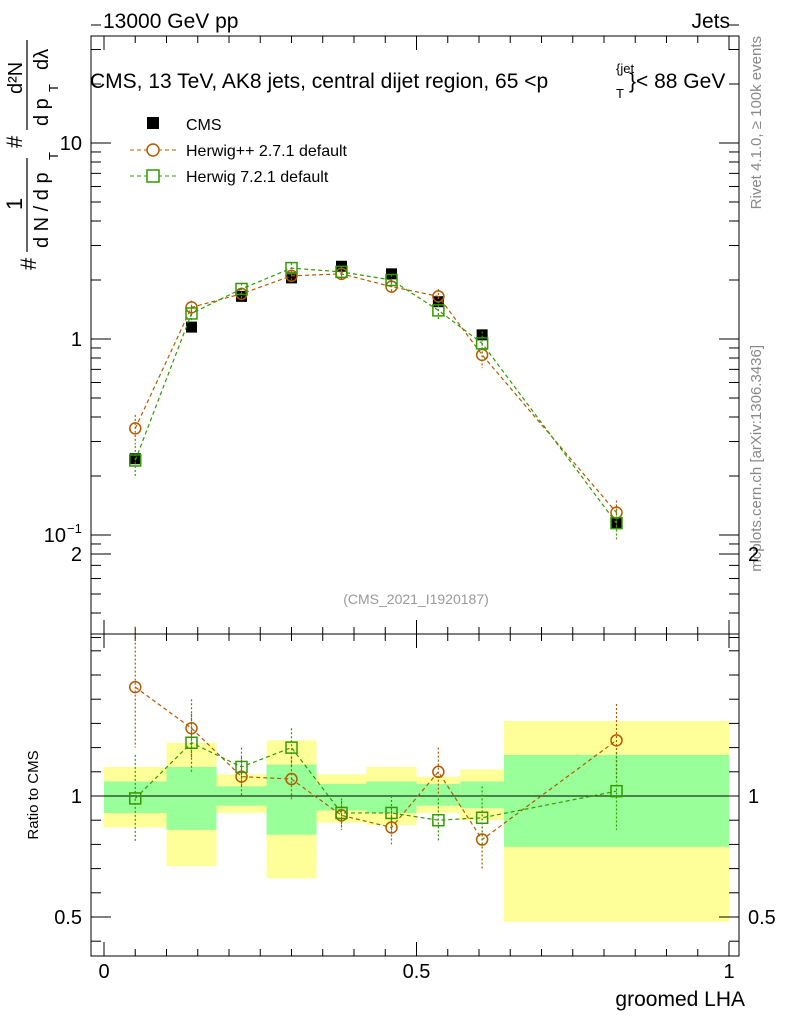 This screenshot has height=1024, width=786. I want to click on ylabel-hash-2: #, so click(14, 141).